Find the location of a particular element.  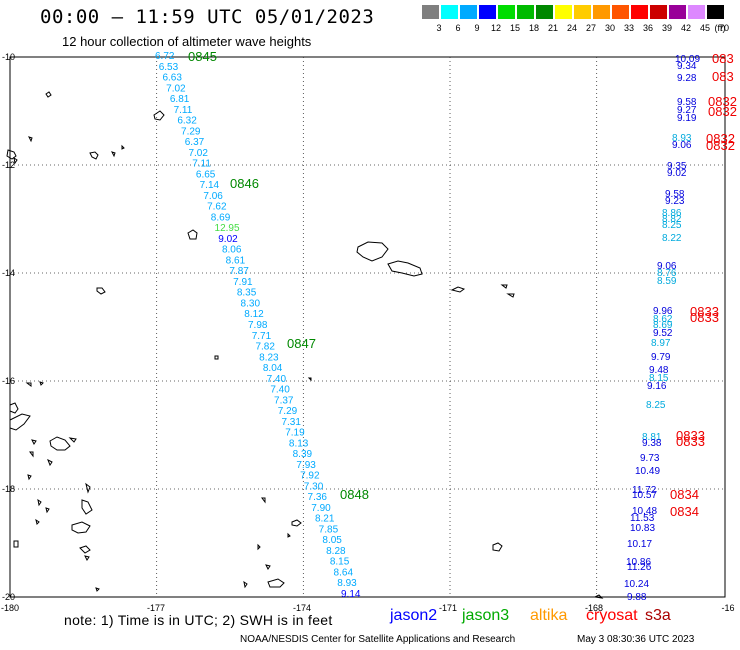

lon-label: -177 is located at coordinates (156, 608).